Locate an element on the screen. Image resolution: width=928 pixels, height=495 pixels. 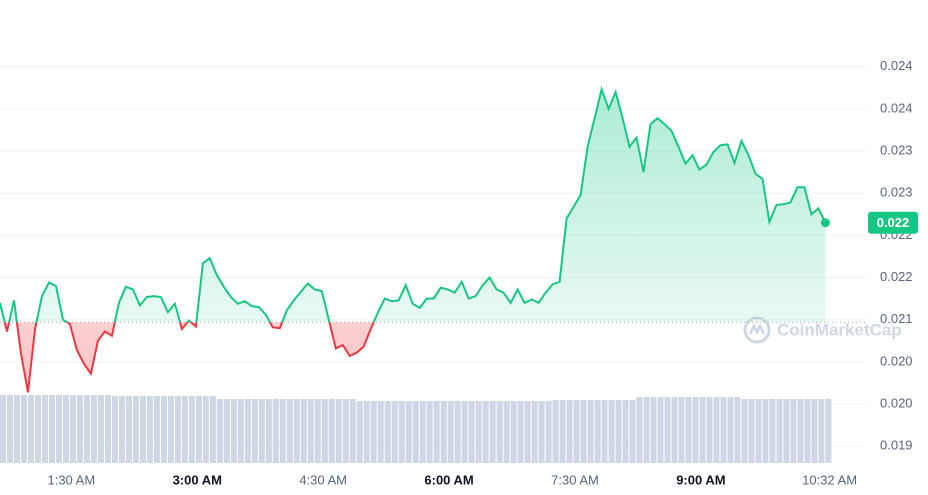
x-tick-label: 3:00 AM is located at coordinates (197, 479).